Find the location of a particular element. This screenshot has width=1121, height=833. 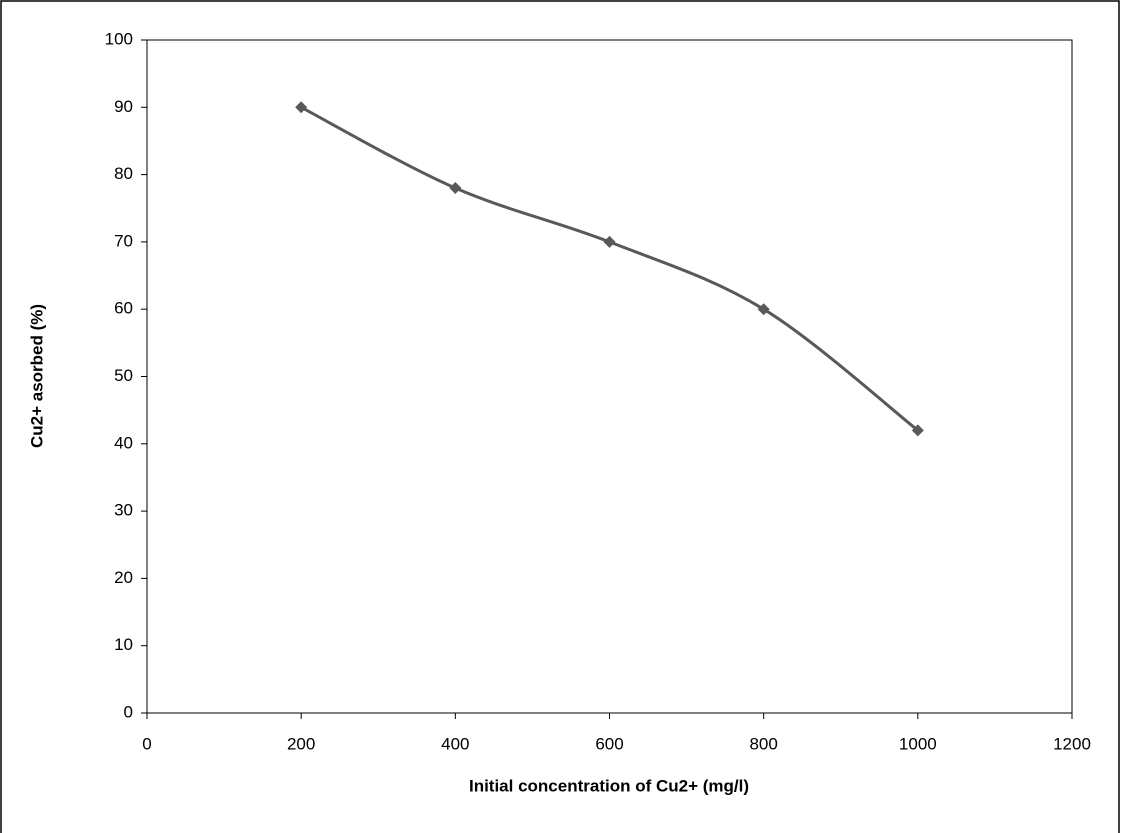

y-tick-label: 100 is located at coordinates (119, 38).